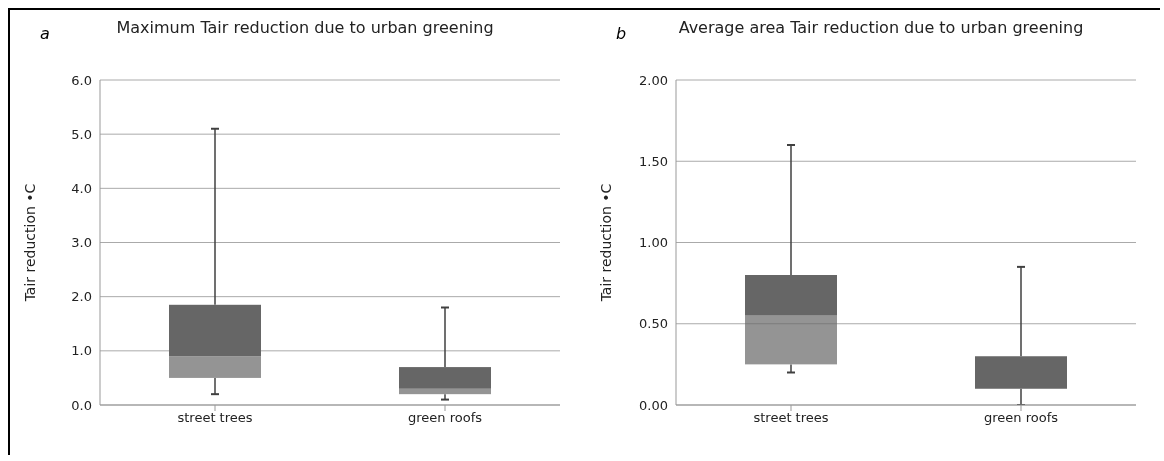 The width and height of the screenshot is (1164, 461). What do you see at coordinates (653, 243) in the screenshot?
I see `y-tick-label: 1.00` at bounding box center [653, 243].